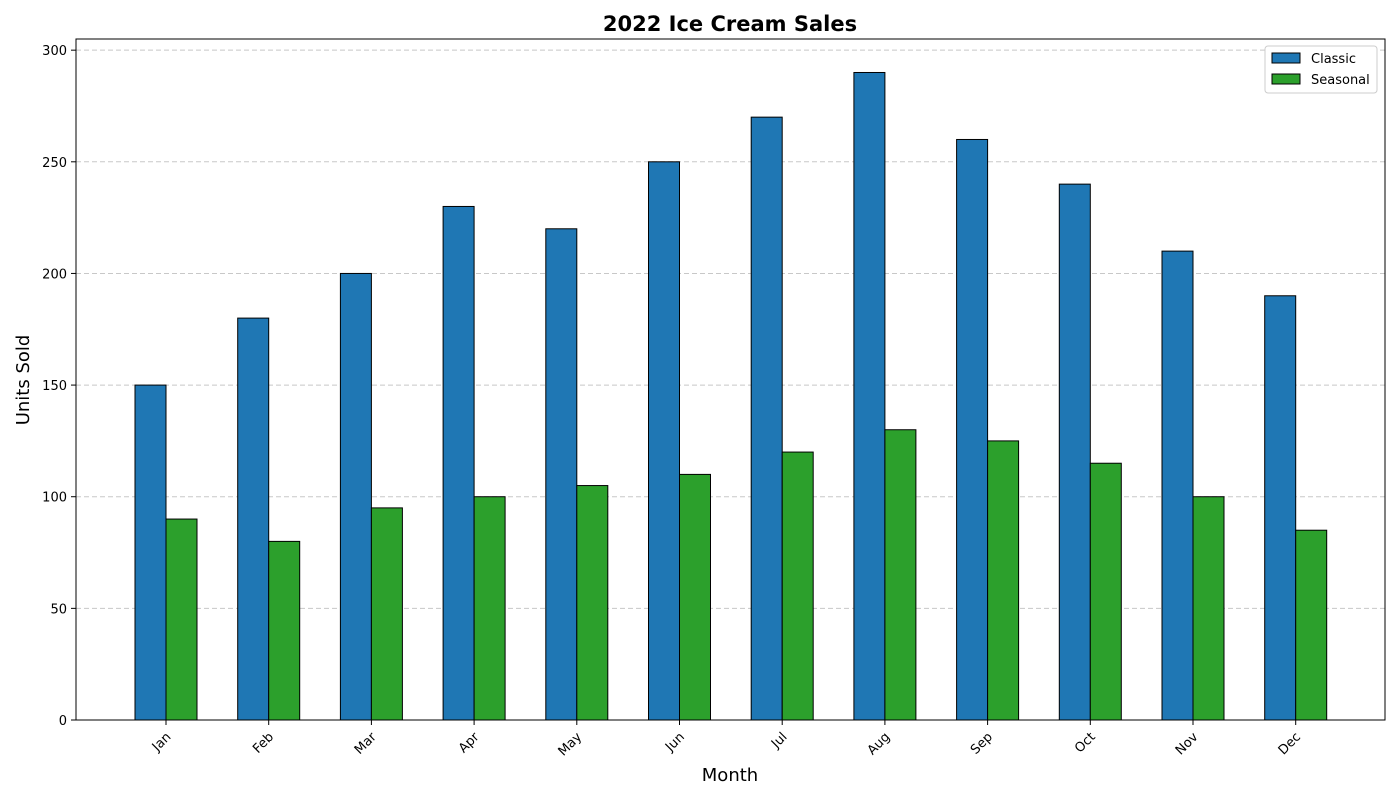  I want to click on y-tick-label: 100, so click(54, 498).